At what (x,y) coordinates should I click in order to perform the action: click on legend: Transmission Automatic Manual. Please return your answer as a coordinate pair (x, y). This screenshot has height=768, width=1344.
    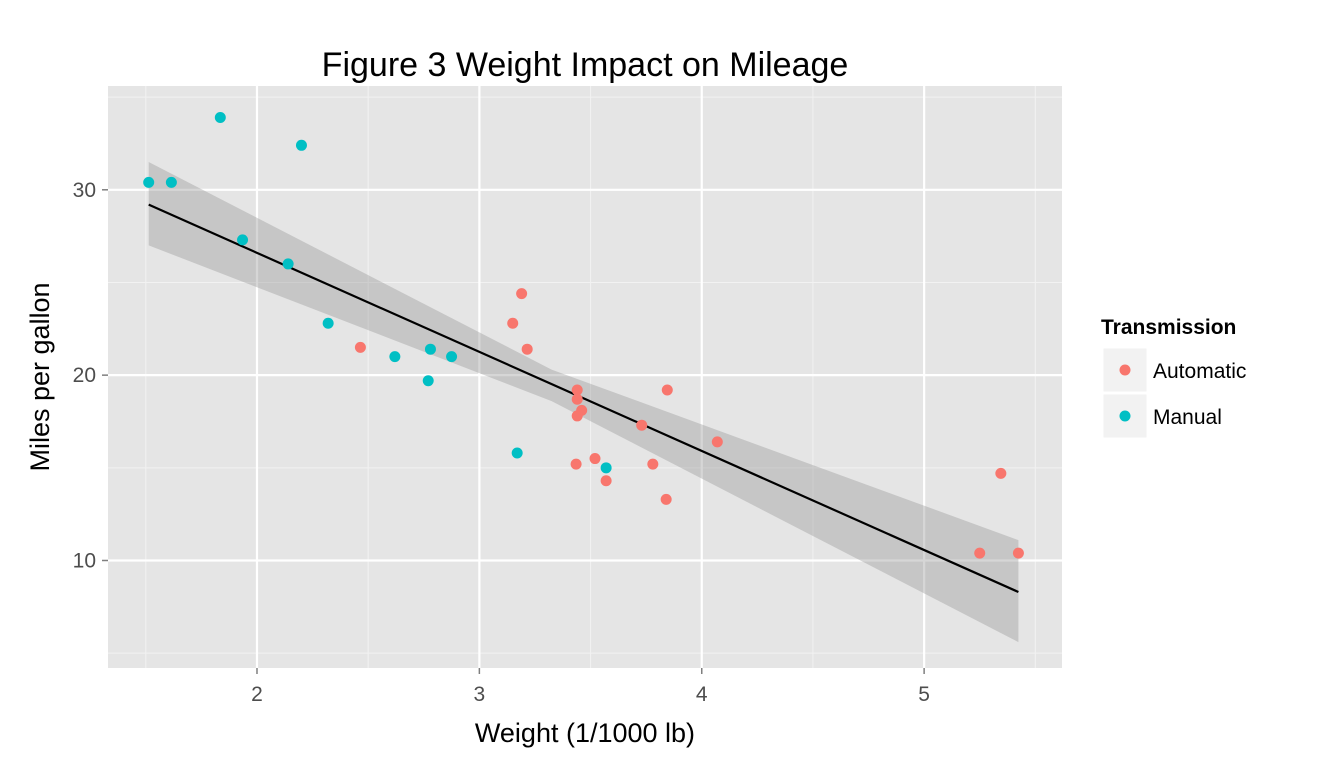
    Looking at the image, I should click on (1173, 377).